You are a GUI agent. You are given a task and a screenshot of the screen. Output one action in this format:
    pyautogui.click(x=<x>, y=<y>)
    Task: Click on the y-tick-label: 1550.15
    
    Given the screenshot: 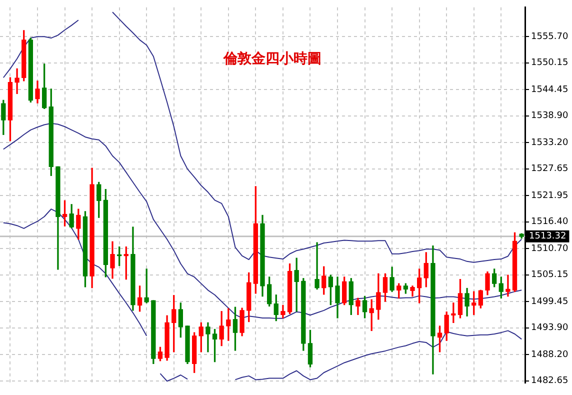 What is the action you would take?
    pyautogui.click(x=549, y=63)
    